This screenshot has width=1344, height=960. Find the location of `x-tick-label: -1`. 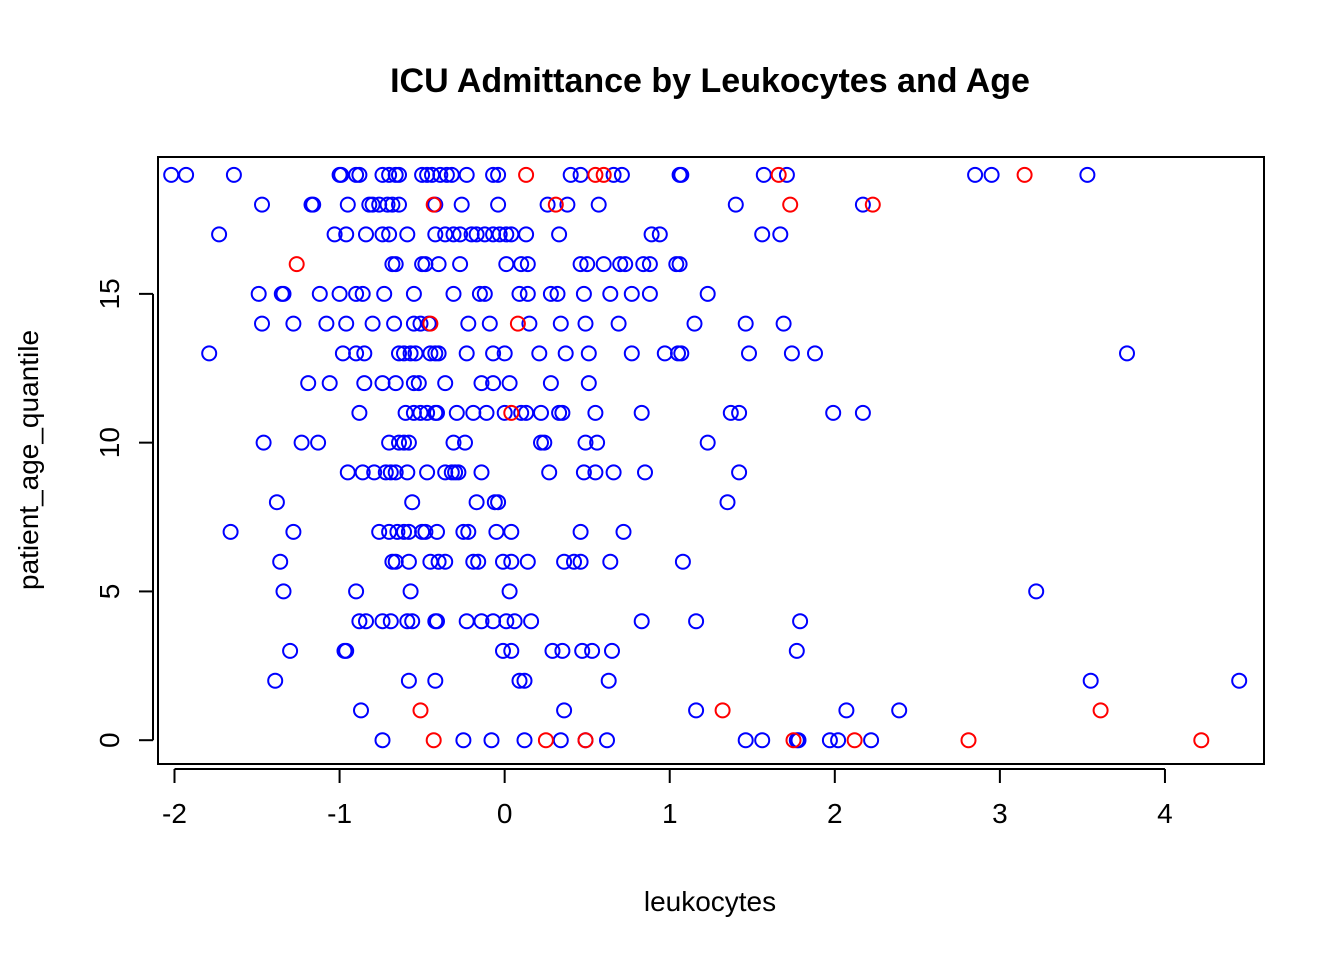

x-tick-label: -1 is located at coordinates (339, 813).